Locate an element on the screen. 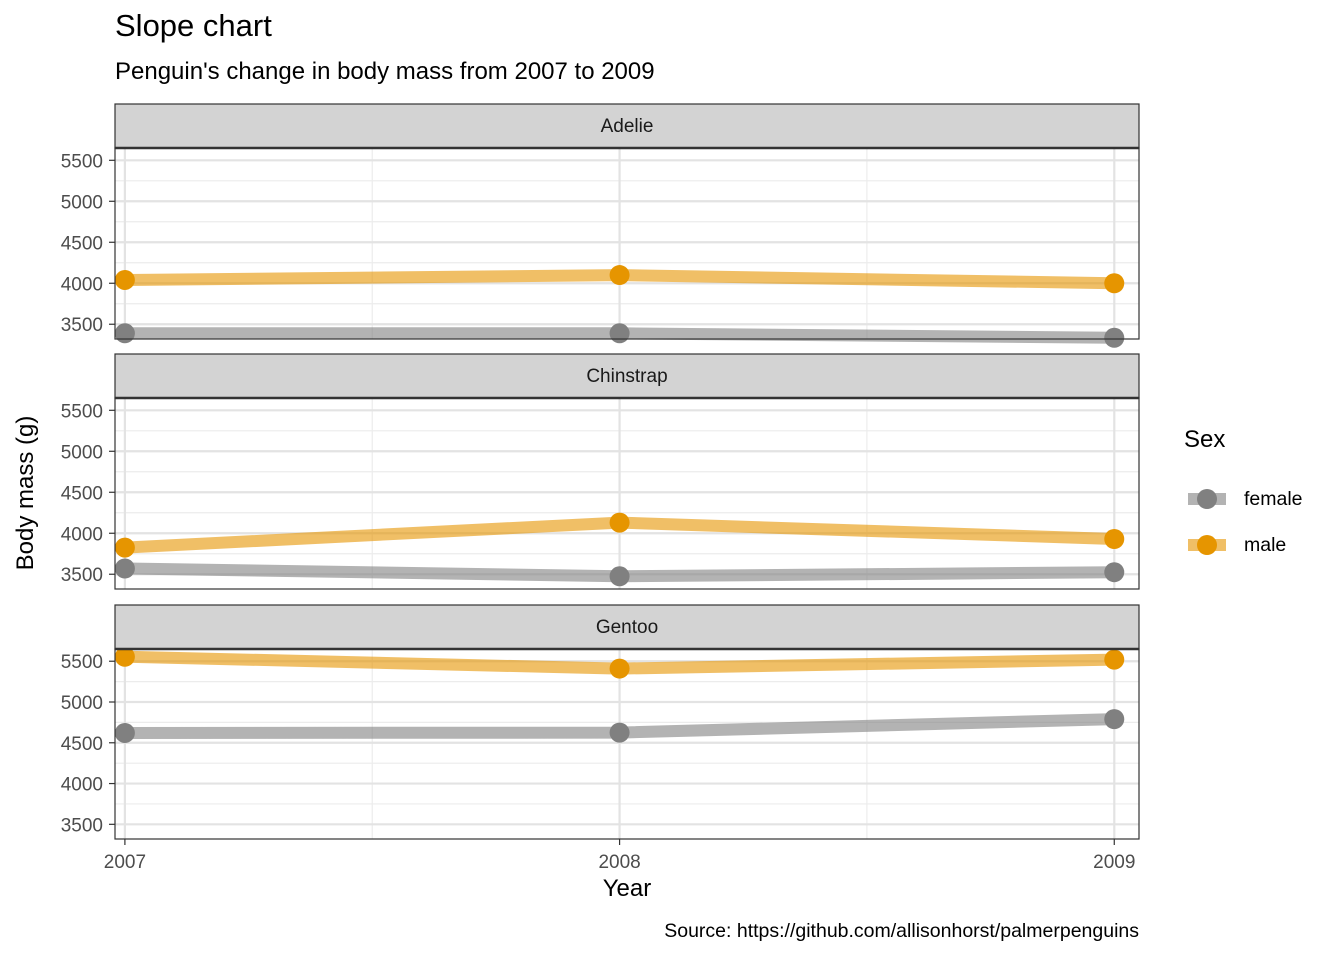 The width and height of the screenshot is (1344, 960). x-tick-label: 2007 is located at coordinates (125, 862).